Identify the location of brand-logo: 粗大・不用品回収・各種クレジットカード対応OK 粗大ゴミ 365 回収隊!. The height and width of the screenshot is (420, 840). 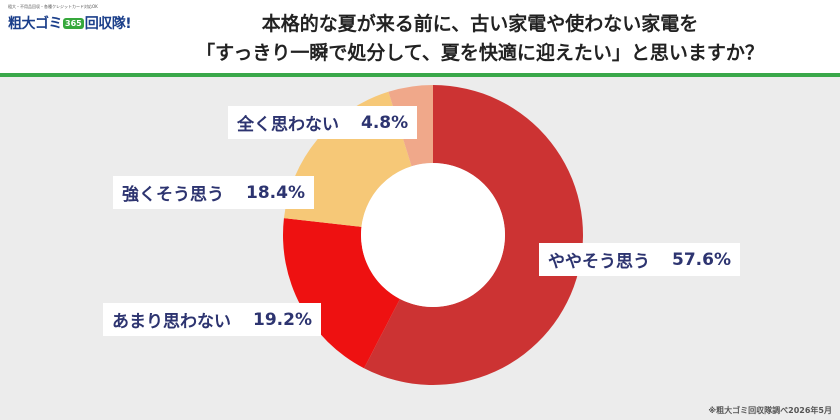
(70, 24).